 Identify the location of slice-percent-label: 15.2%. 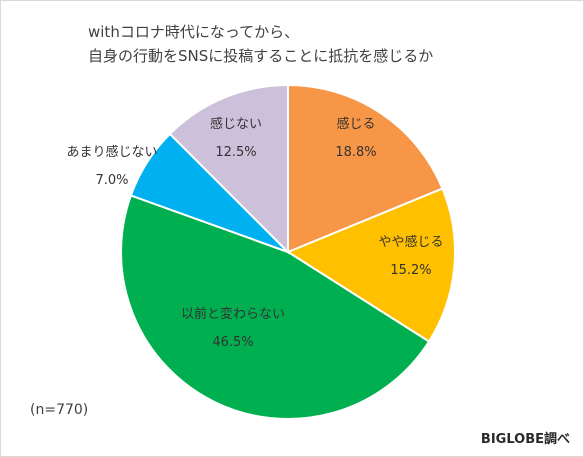
(410, 270).